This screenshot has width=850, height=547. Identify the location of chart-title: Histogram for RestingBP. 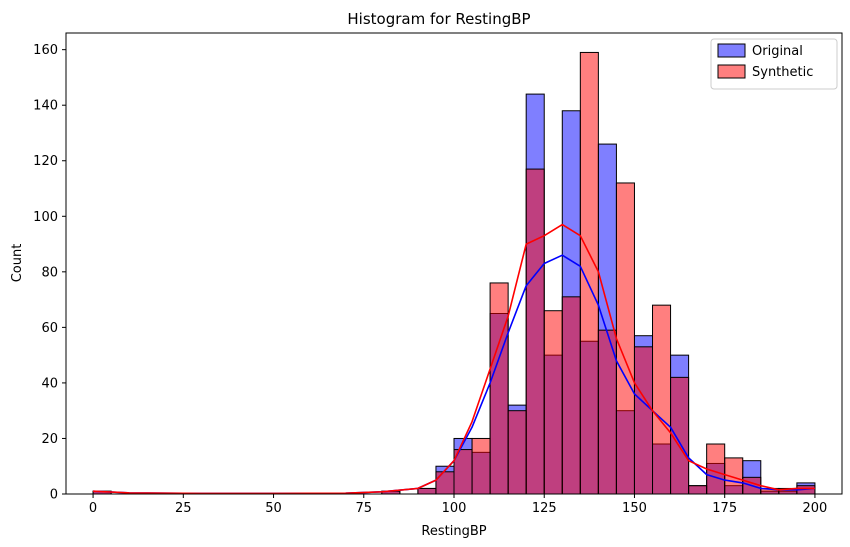
(438, 19).